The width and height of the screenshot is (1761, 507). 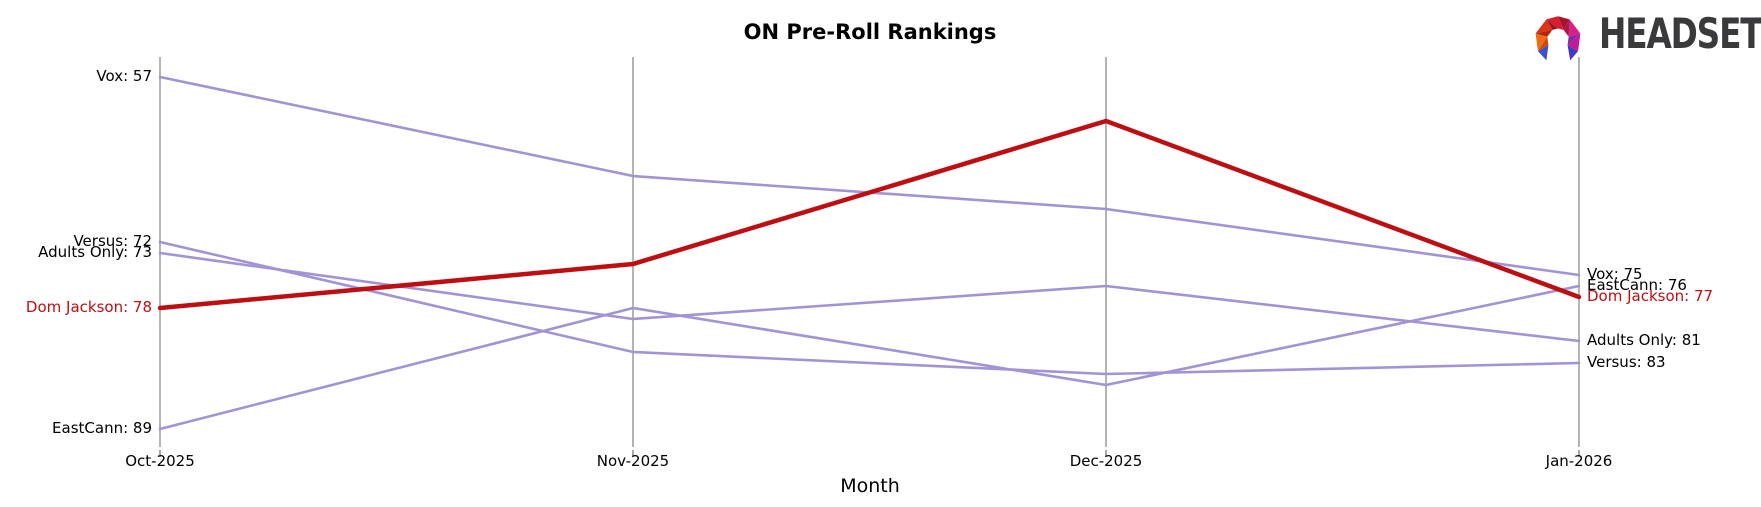 What do you see at coordinates (1106, 461) in the screenshot?
I see `x-tick-label-dec-2025: Dec-2025` at bounding box center [1106, 461].